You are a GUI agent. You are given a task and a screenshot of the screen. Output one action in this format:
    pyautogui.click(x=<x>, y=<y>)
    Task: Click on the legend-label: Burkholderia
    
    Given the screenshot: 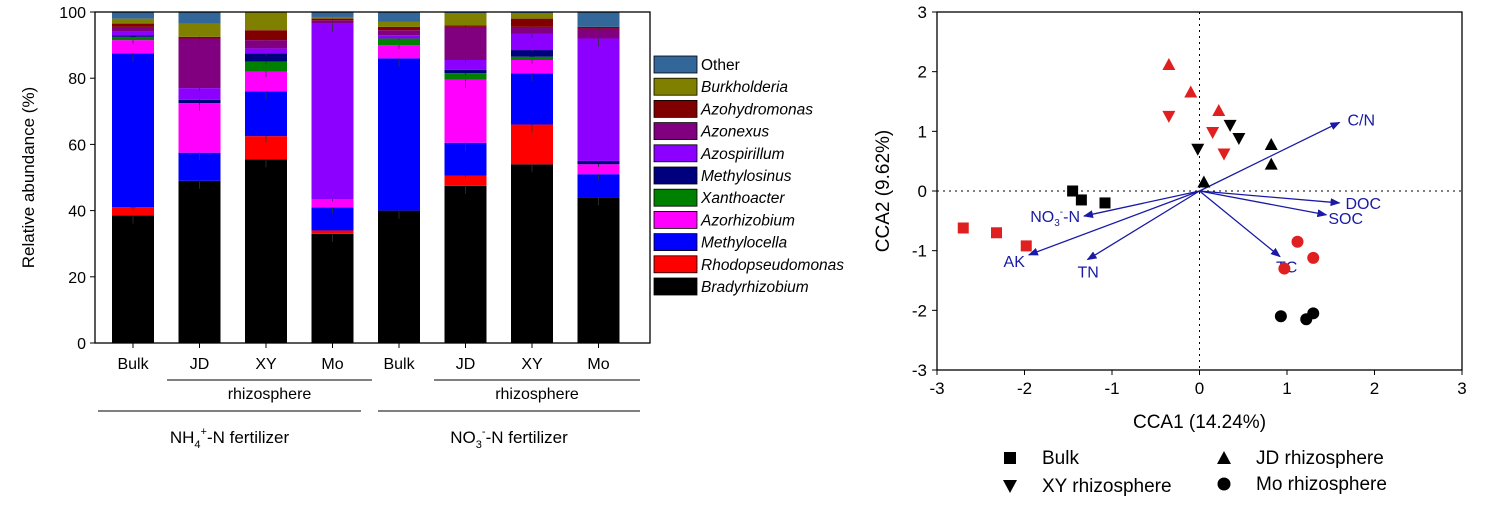 What is the action you would take?
    pyautogui.click(x=744, y=87)
    